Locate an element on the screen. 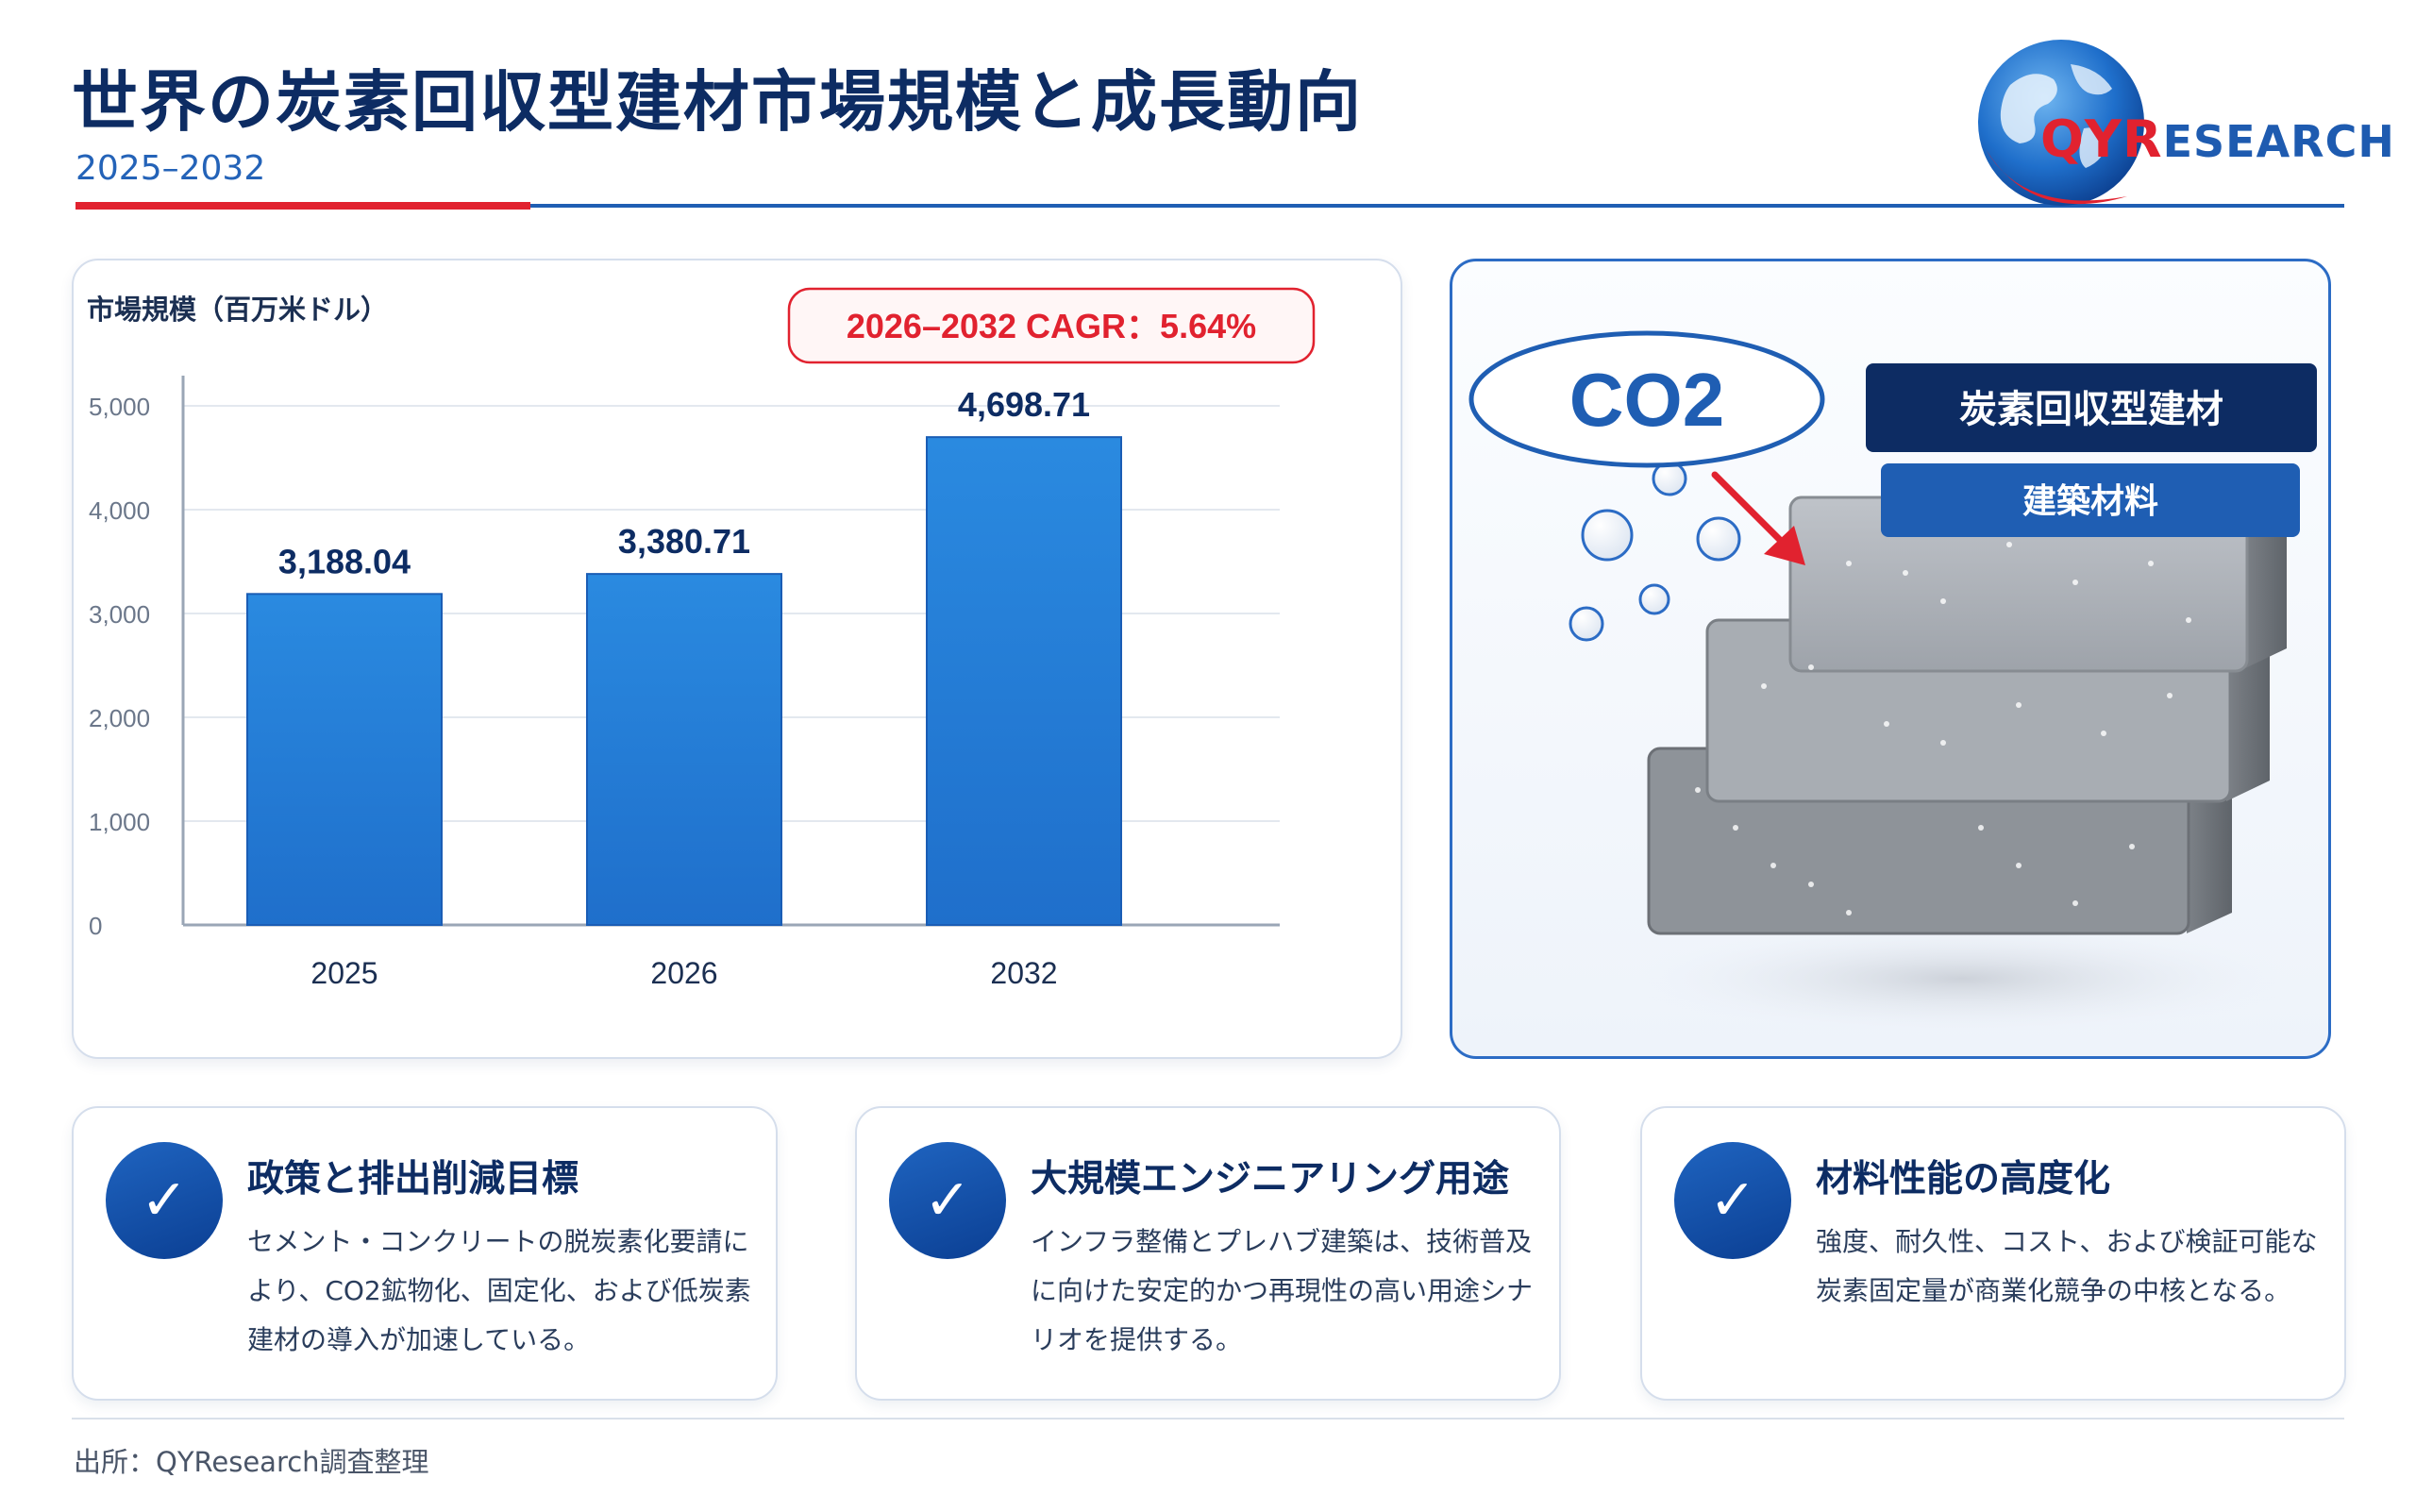 This screenshot has width=2416, height=1512. cagr-badge is located at coordinates (1052, 325).